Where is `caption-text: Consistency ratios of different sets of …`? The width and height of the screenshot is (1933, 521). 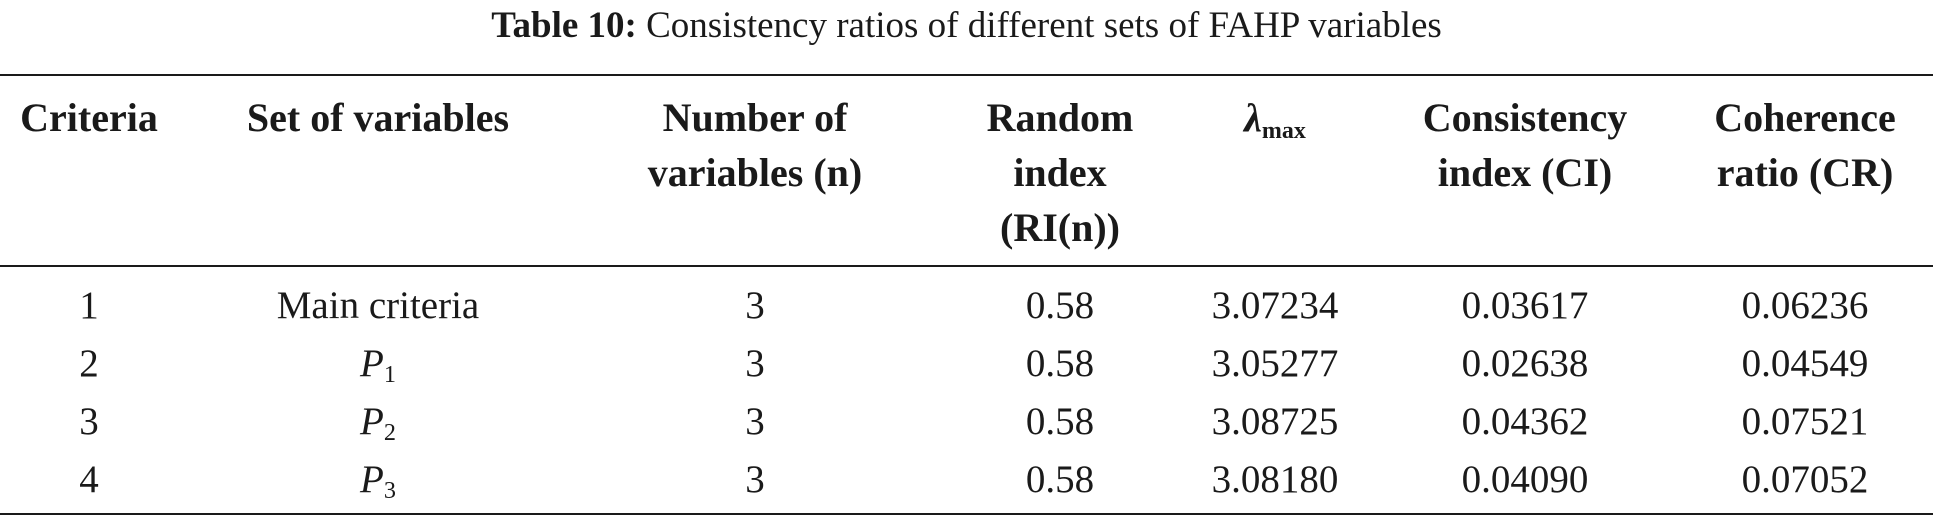 caption-text: Consistency ratios of different sets of … is located at coordinates (1044, 25).